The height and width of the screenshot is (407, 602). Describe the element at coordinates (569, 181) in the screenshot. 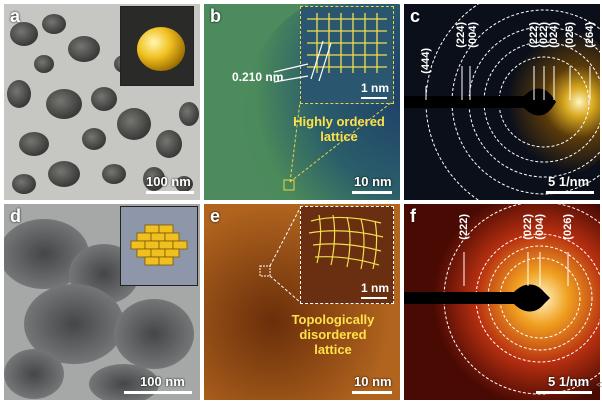

I see `panel-c-scale-label: 5 1/nm` at that location.